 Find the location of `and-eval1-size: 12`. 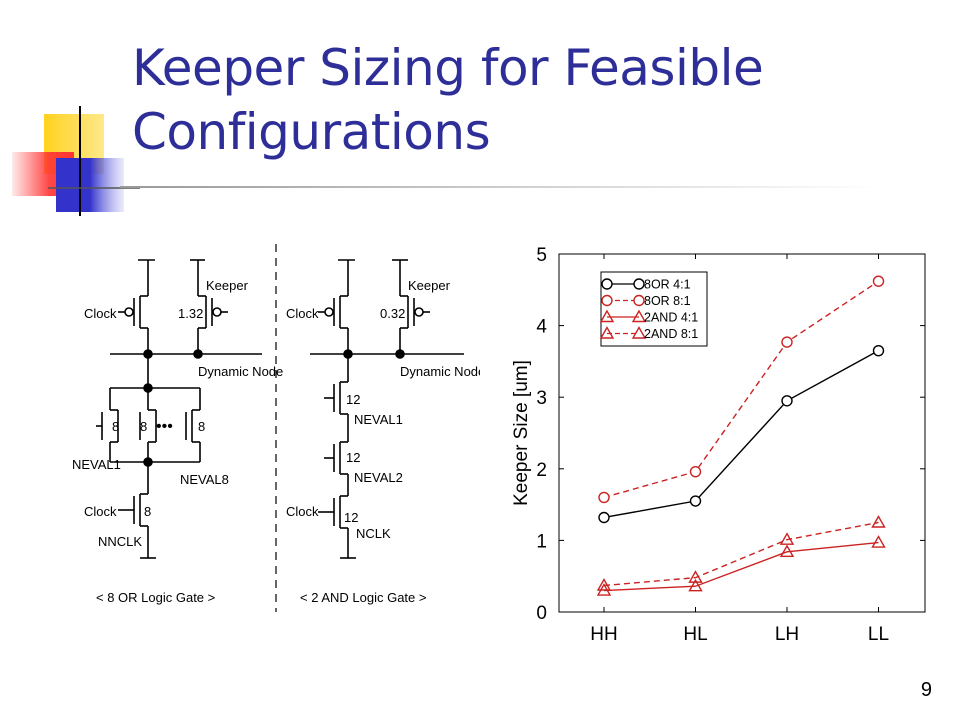

and-eval1-size: 12 is located at coordinates (353, 399).